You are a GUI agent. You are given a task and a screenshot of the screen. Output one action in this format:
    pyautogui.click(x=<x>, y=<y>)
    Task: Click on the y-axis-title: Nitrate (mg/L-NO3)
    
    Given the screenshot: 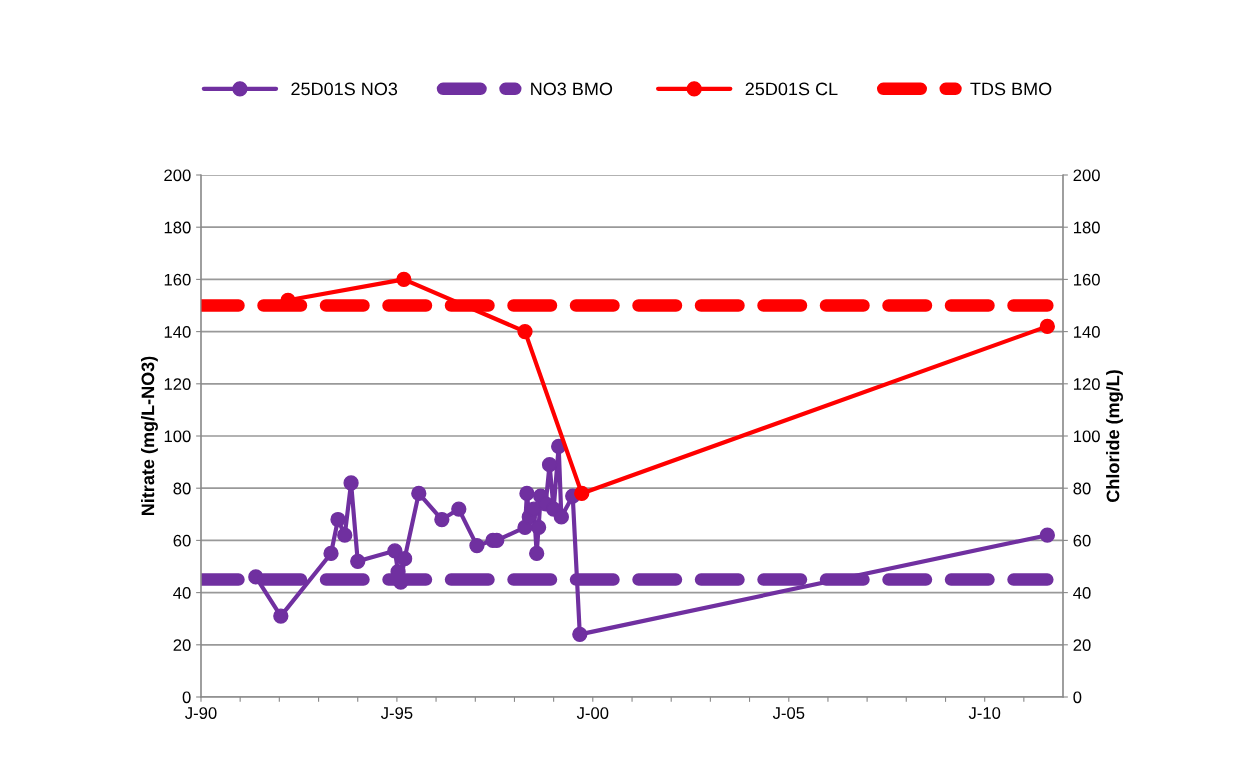 What is the action you would take?
    pyautogui.click(x=149, y=436)
    